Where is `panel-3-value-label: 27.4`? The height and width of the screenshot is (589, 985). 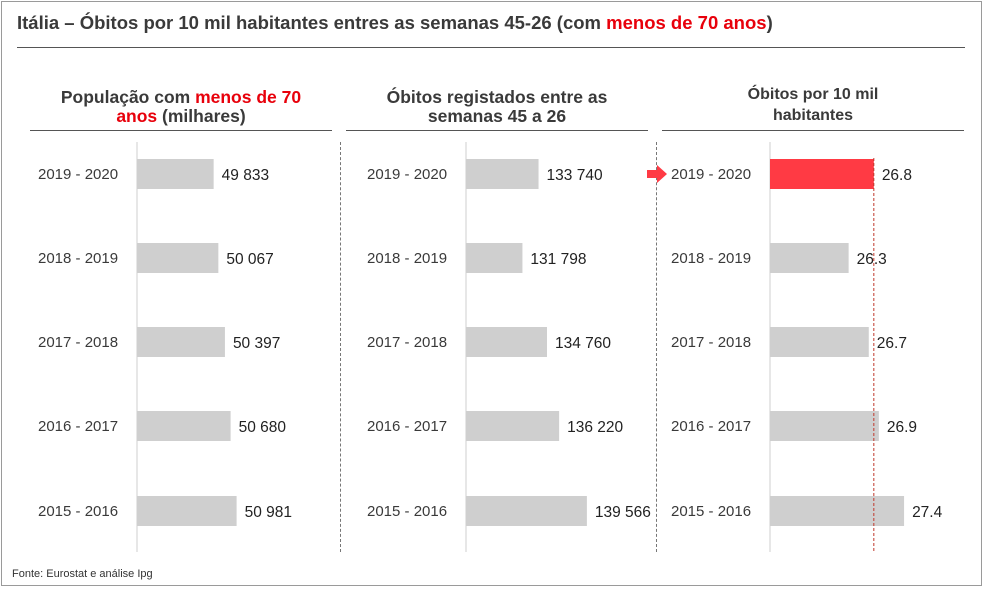
panel-3-value-label: 27.4 is located at coordinates (927, 512).